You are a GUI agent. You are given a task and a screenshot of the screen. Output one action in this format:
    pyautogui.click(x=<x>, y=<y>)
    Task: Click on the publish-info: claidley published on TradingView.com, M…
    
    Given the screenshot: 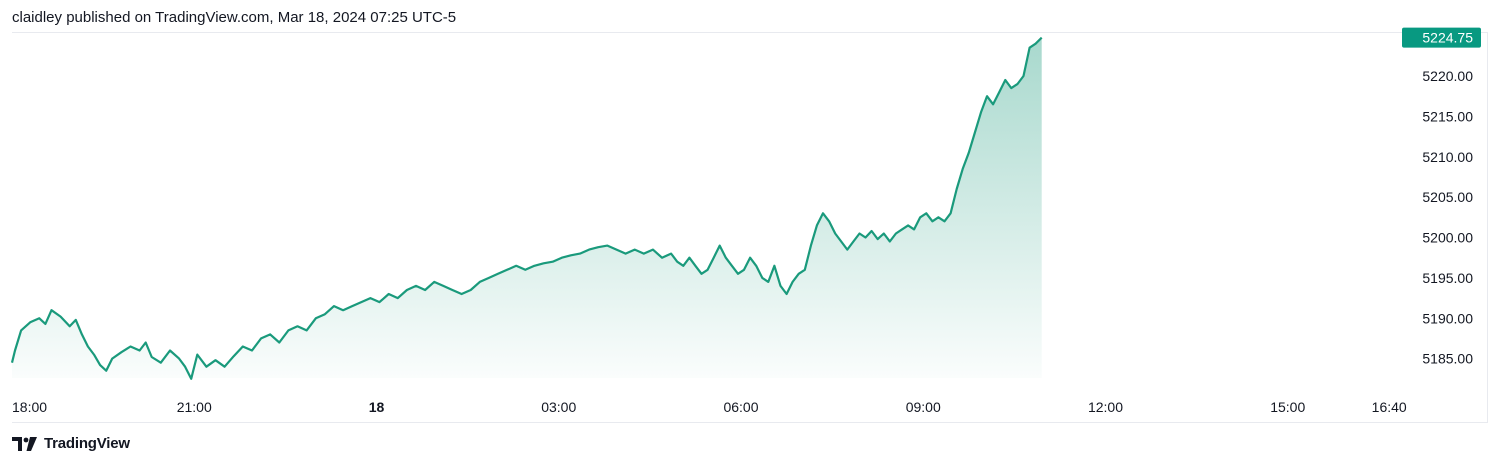 What is the action you would take?
    pyautogui.click(x=234, y=17)
    